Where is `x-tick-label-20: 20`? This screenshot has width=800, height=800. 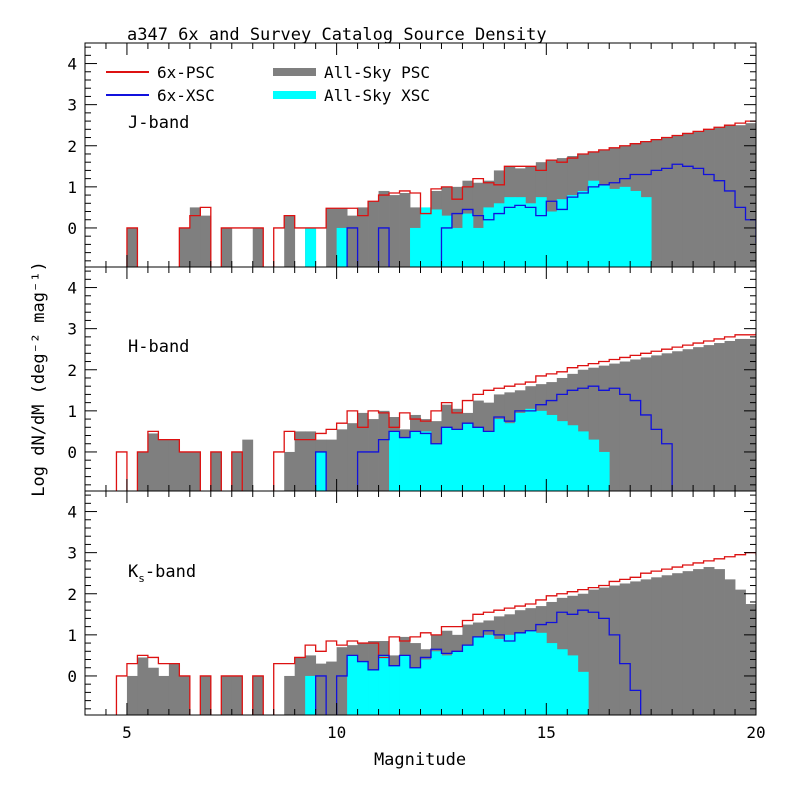 x-tick-label-20: 20 is located at coordinates (755, 732).